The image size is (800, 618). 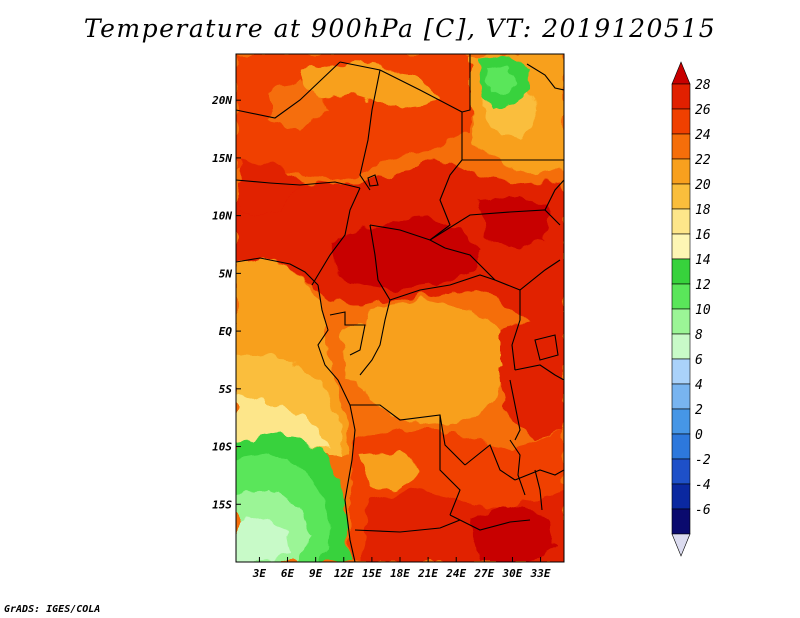 What do you see at coordinates (466, 107) in the screenshot?
I see `border-libya-egypt` at bounding box center [466, 107].